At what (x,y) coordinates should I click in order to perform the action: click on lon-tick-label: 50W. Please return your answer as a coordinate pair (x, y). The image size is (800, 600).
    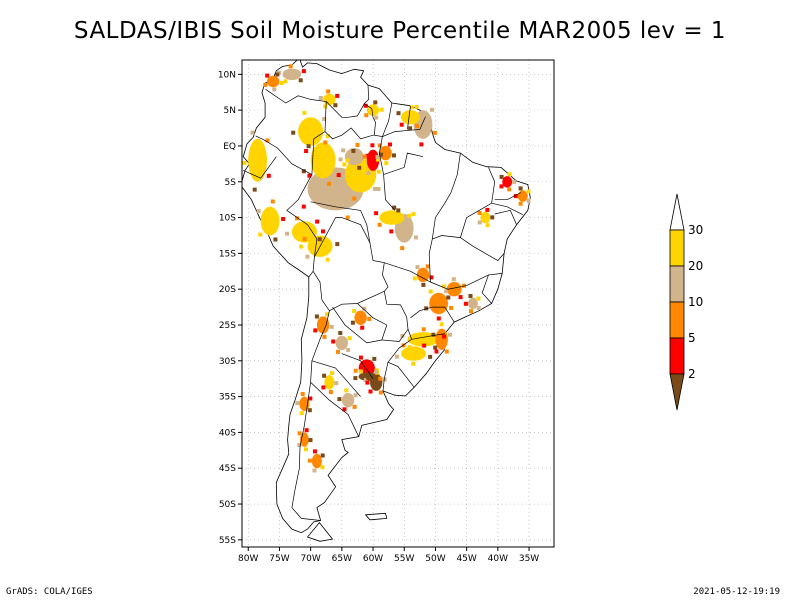
    Looking at the image, I should click on (435, 559).